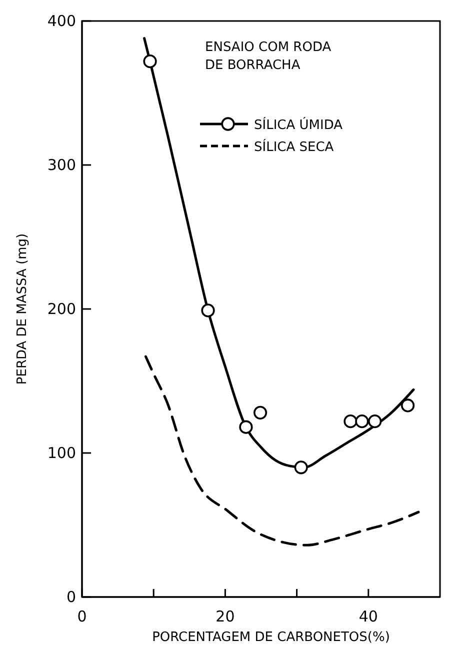 The width and height of the screenshot is (464, 647). Describe the element at coordinates (225, 617) in the screenshot. I see `x-tick-label: 20` at that location.